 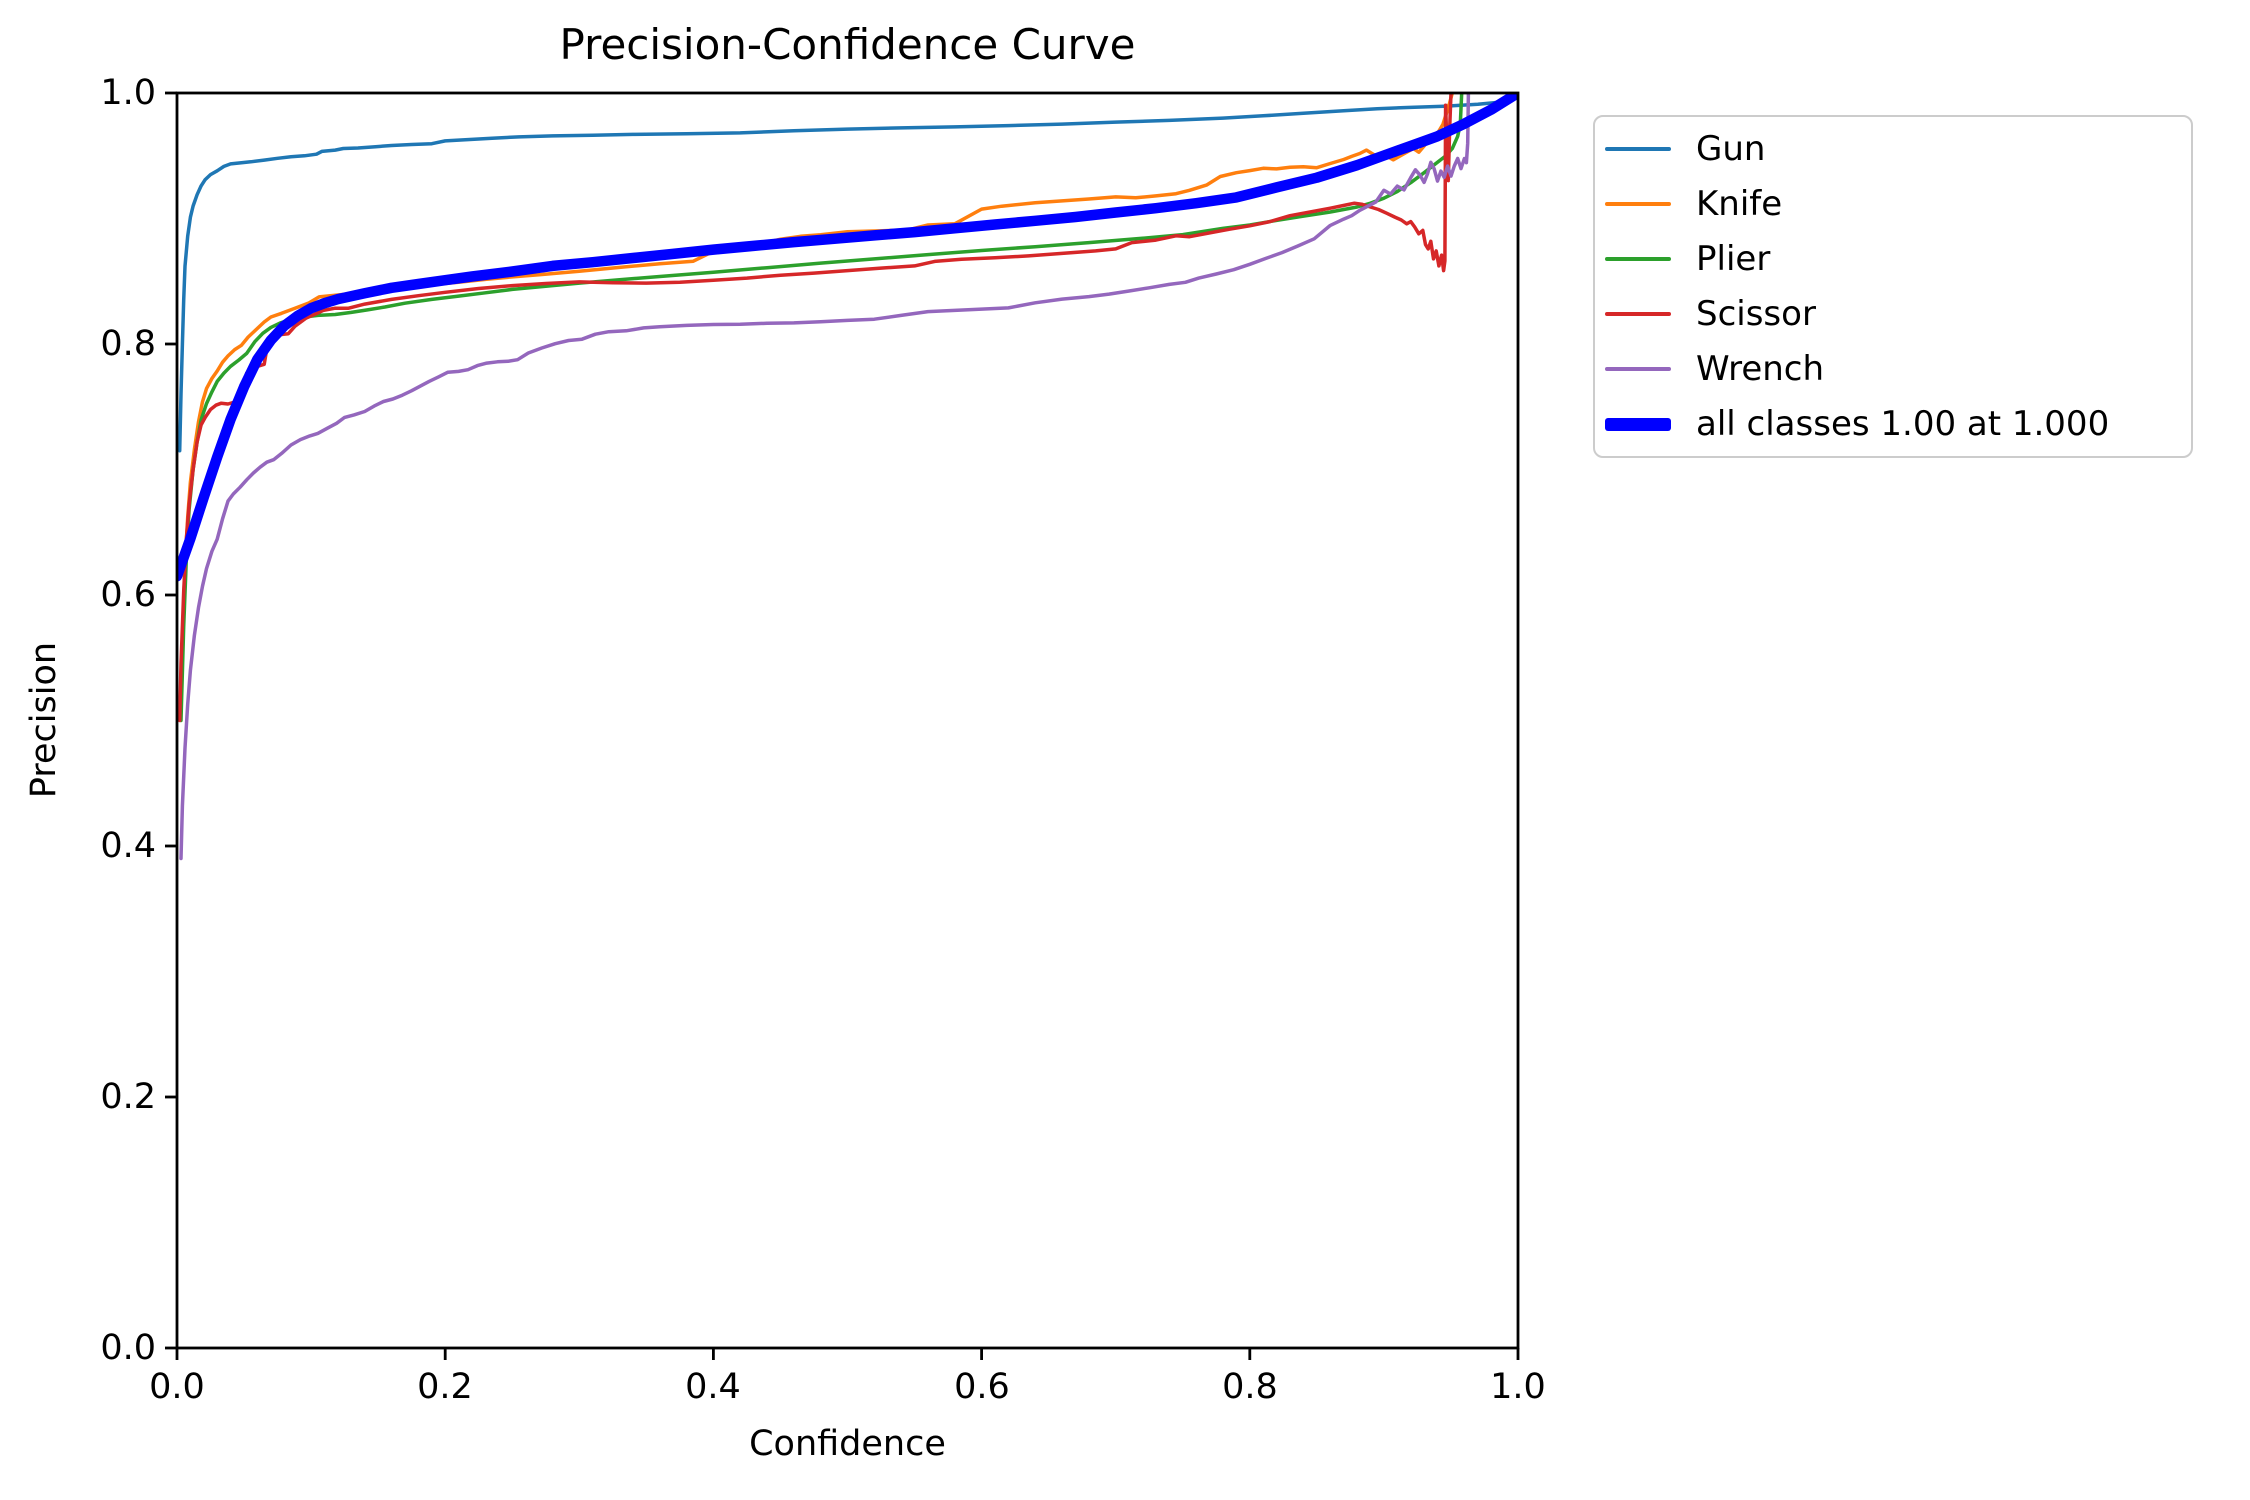 What do you see at coordinates (1756, 314) in the screenshot?
I see `legend-label-scissor: Scissor` at bounding box center [1756, 314].